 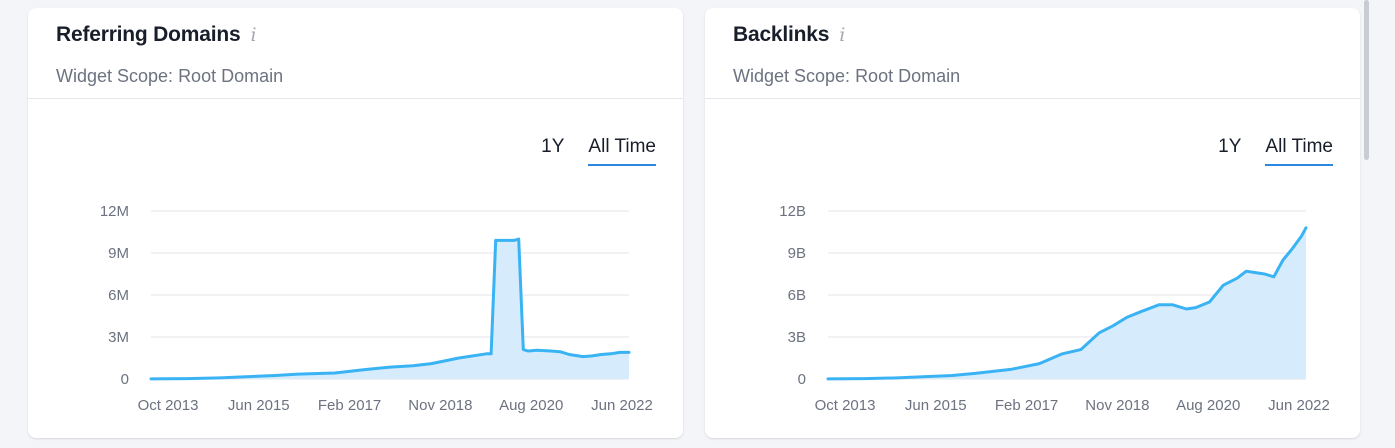 What do you see at coordinates (114, 211) in the screenshot?
I see `y-tick-label: 12M` at bounding box center [114, 211].